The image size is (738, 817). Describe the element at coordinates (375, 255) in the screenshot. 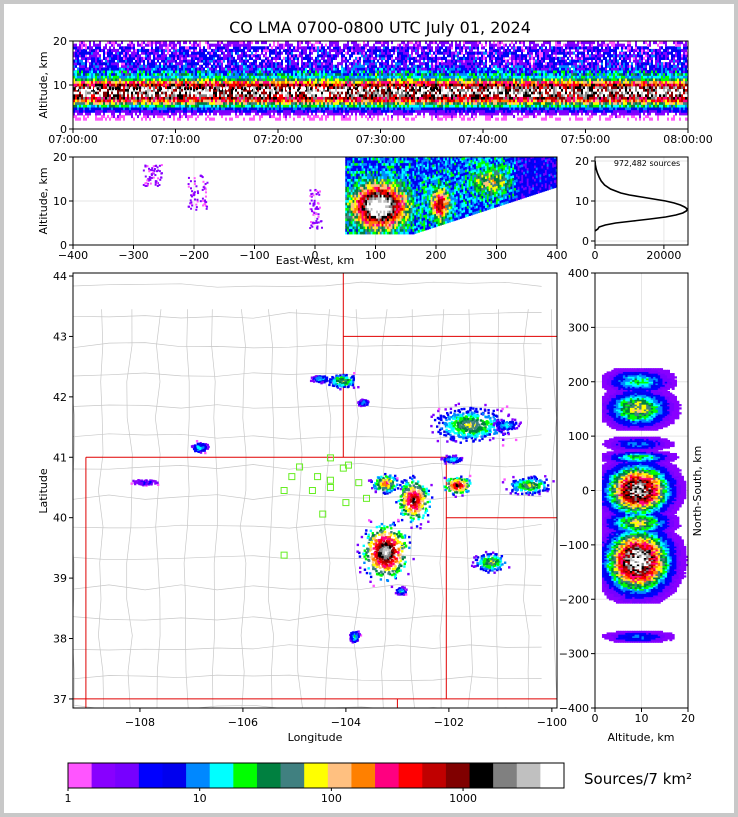

I see `x-tick-label: 100` at that location.